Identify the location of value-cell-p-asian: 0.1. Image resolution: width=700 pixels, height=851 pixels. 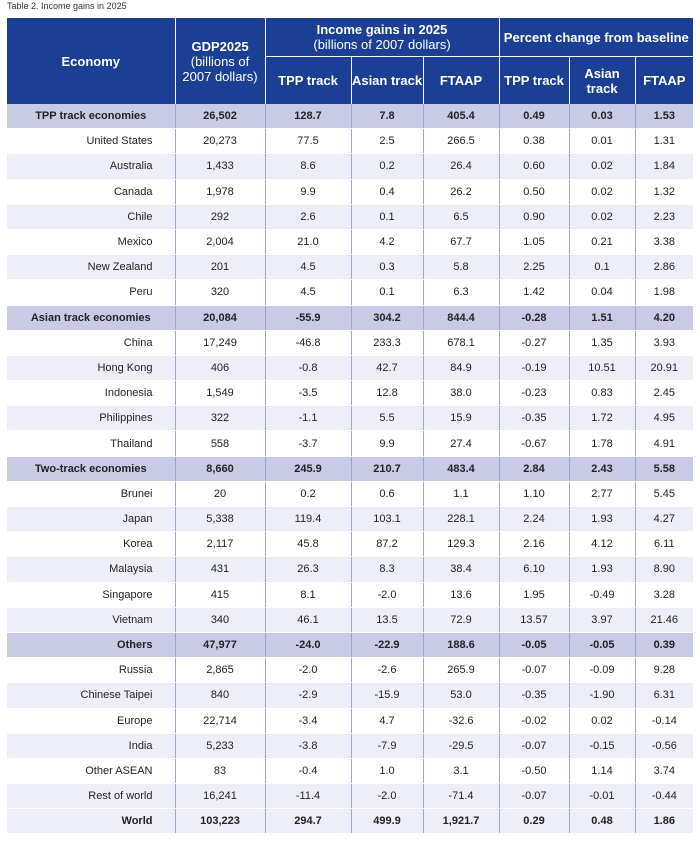
(602, 267).